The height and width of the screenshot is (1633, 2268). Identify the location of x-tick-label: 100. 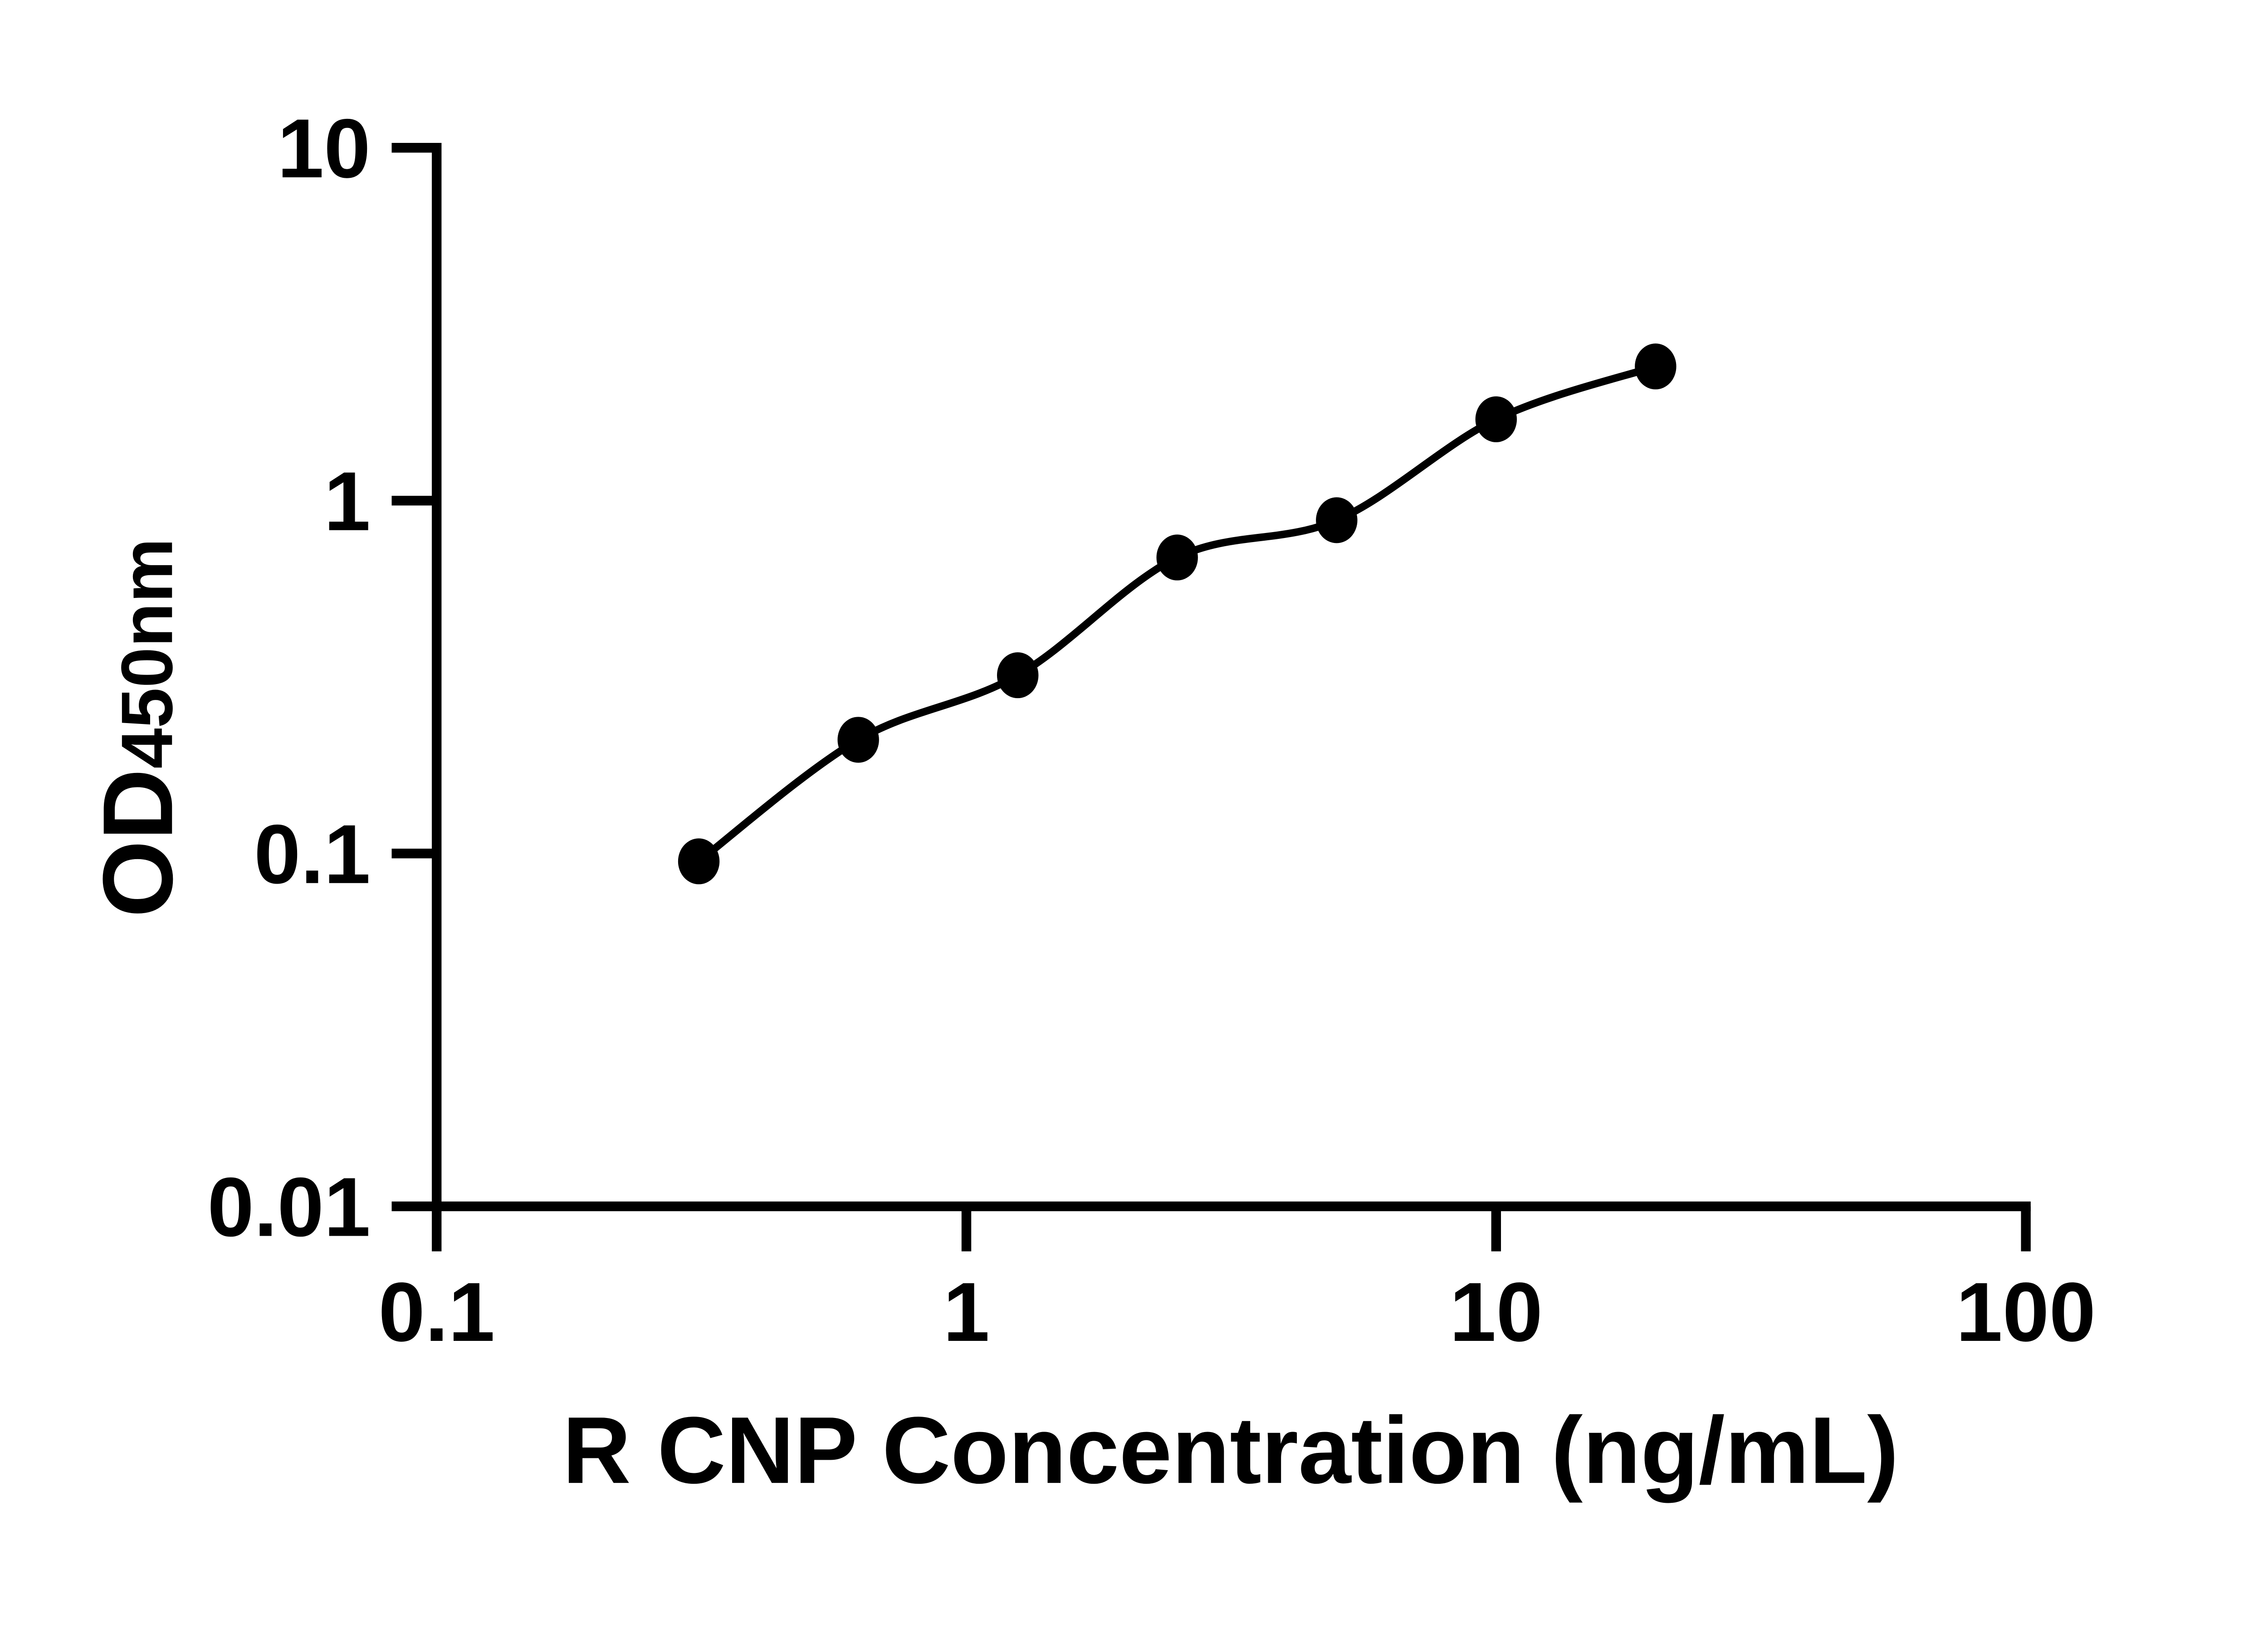
(2026, 1312).